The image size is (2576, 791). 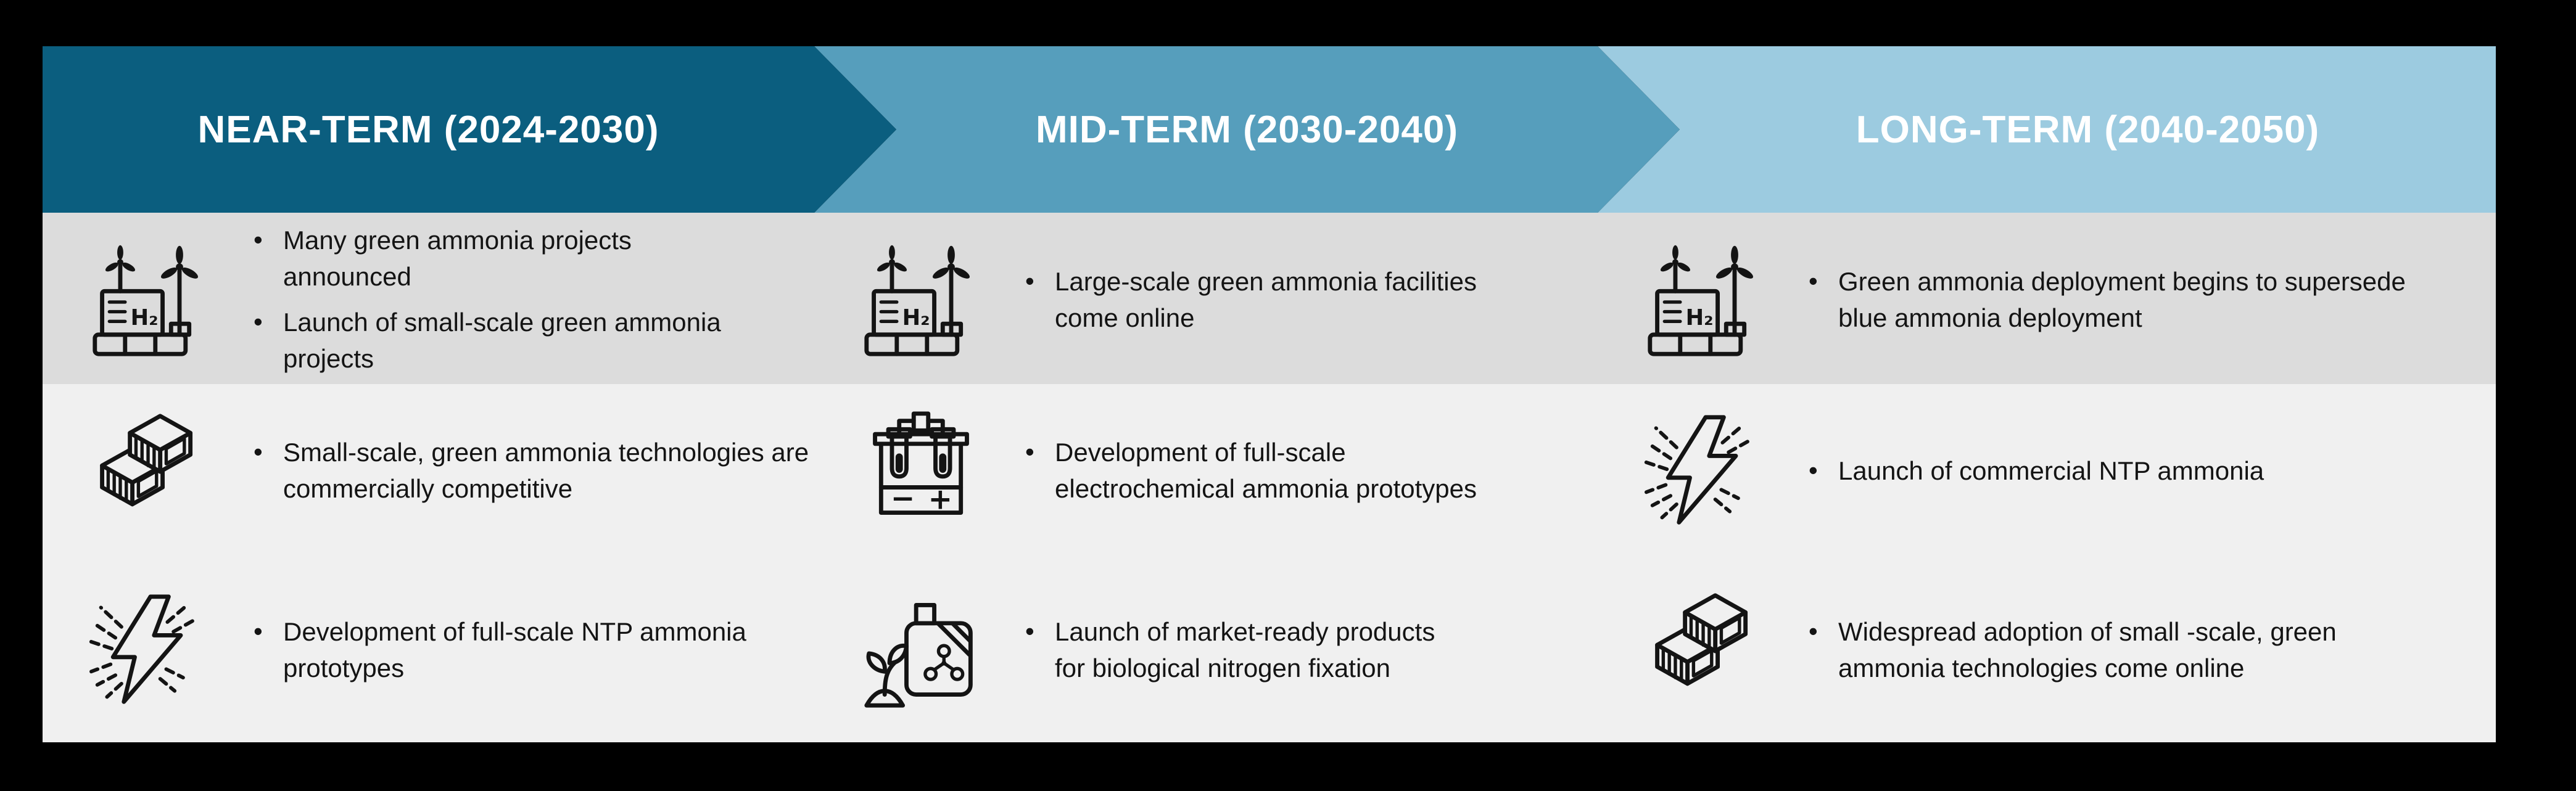 I want to click on cell-mid-row1: H₂, so click(x=1206, y=299).